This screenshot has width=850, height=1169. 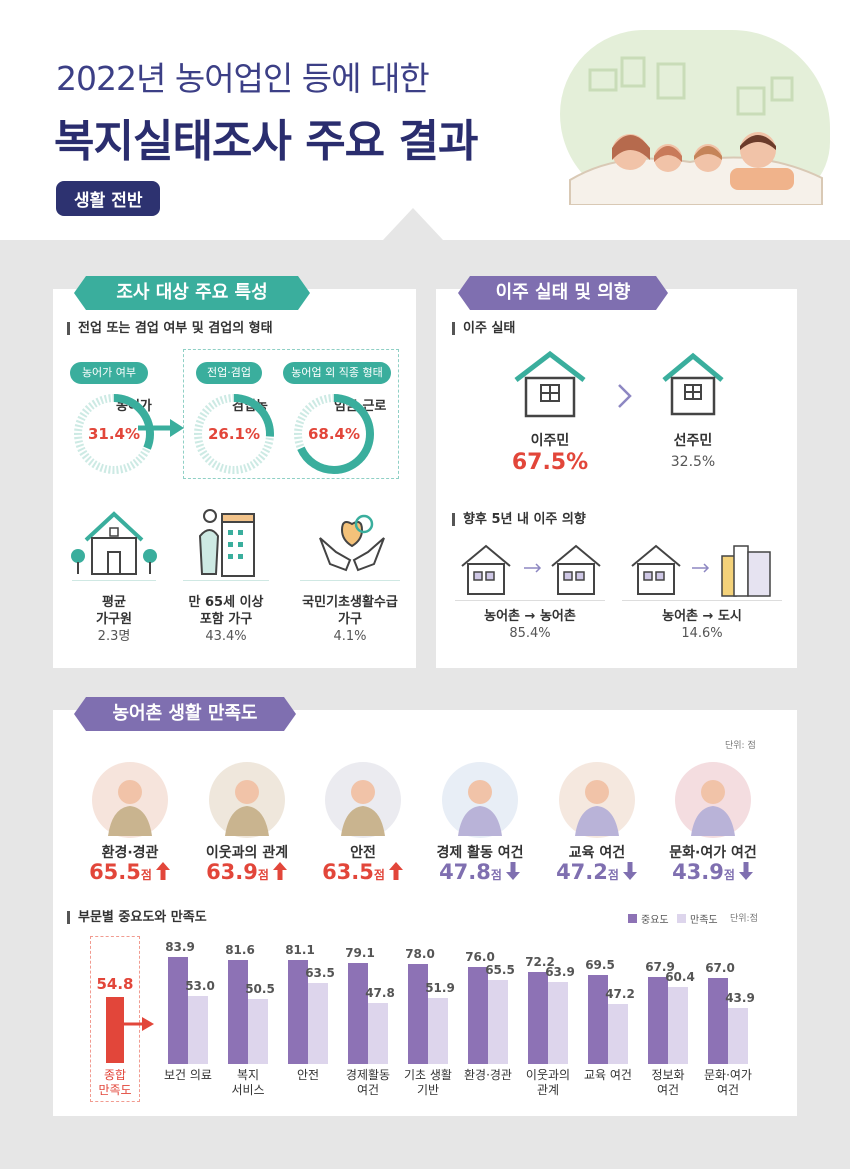 I want to click on village-to-village-icon, so click(x=531, y=569).